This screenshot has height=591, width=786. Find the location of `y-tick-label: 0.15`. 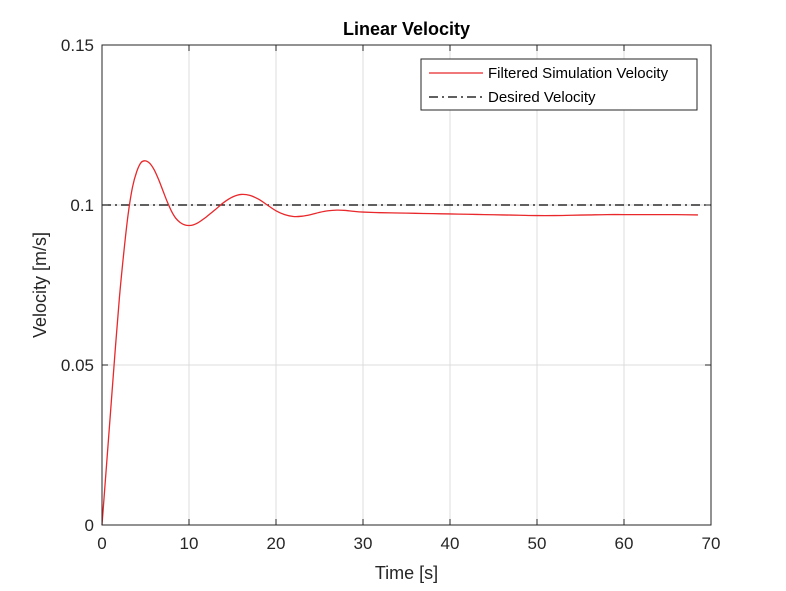

y-tick-label: 0.15 is located at coordinates (77, 45).